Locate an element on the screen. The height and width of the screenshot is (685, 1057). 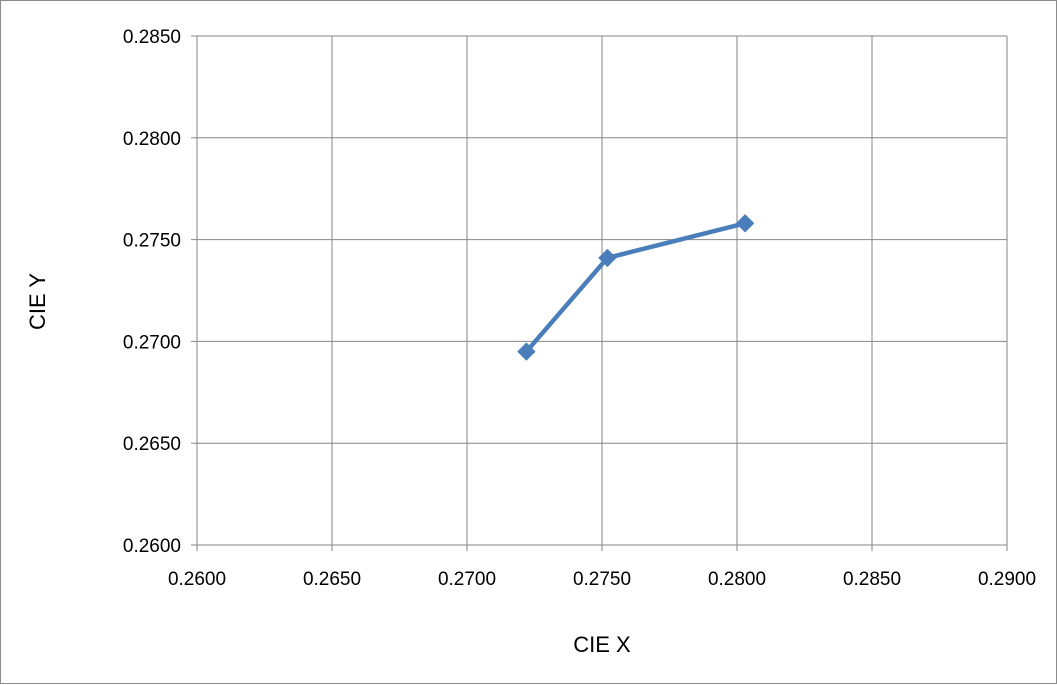
x-tick-label: 0.2850 is located at coordinates (872, 579).